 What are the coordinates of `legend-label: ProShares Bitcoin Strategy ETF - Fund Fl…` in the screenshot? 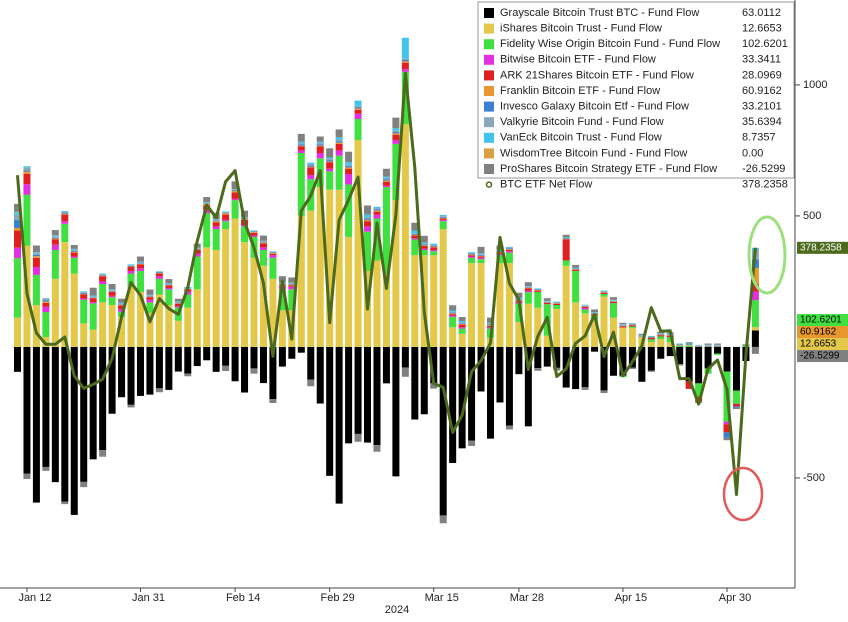 It's located at (608, 169).